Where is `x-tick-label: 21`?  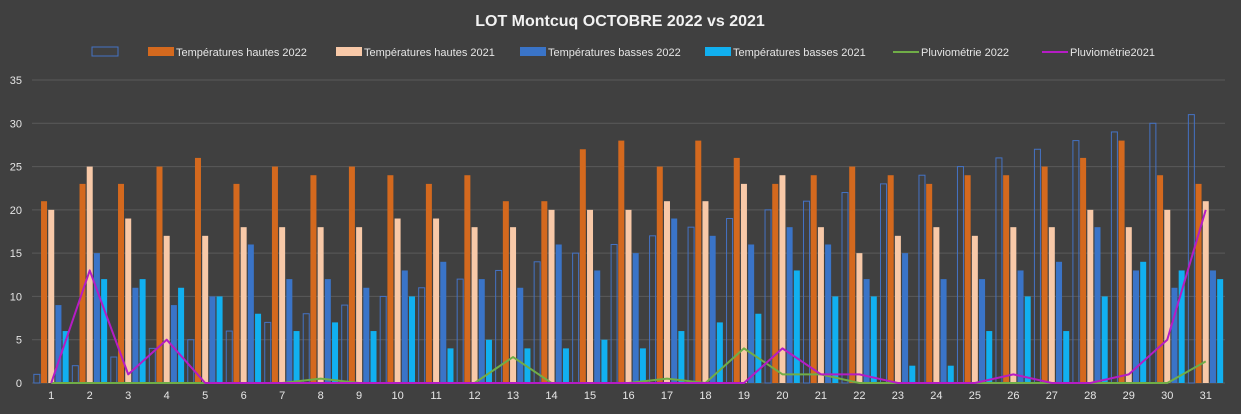
x-tick-label: 21 is located at coordinates (821, 396).